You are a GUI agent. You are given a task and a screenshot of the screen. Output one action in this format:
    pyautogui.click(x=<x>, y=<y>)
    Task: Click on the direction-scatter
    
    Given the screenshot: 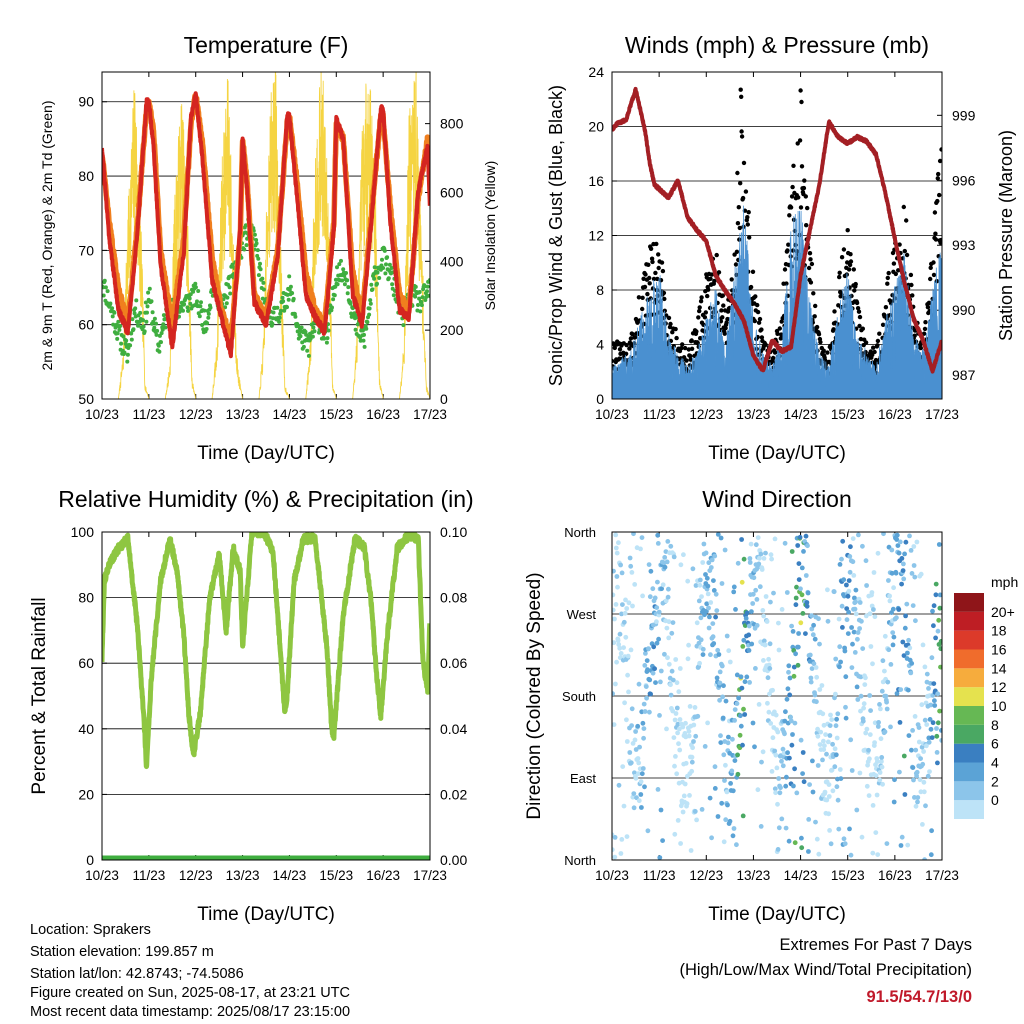 What is the action you would take?
    pyautogui.click(x=777, y=696)
    